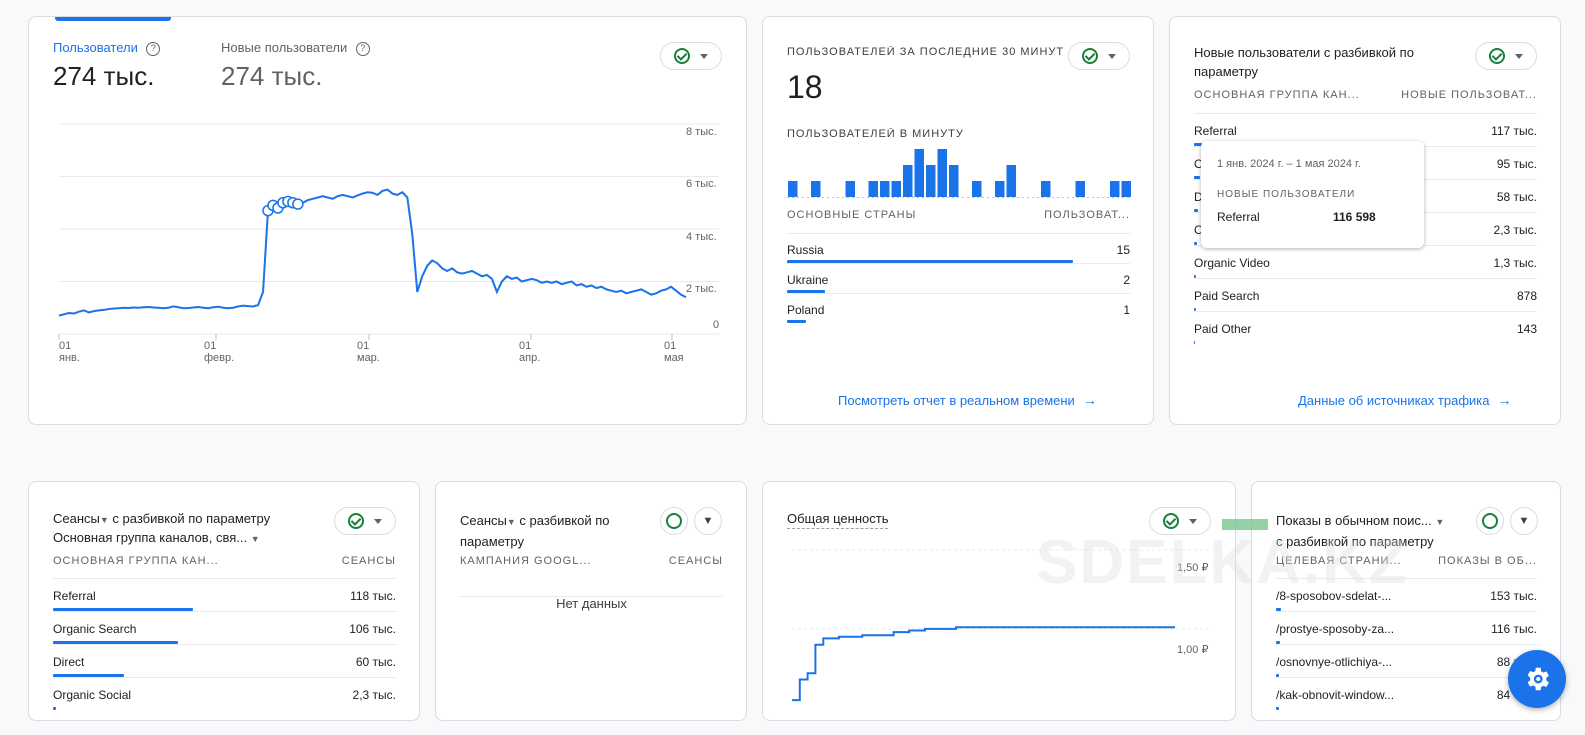  Describe the element at coordinates (1245, 524) in the screenshot. I see `green-marker` at that location.